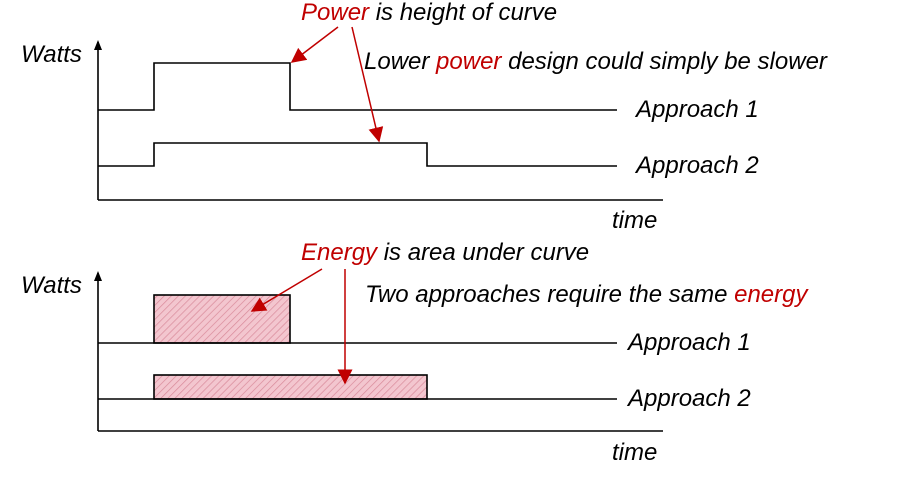 Image resolution: width=902 pixels, height=478 pixels. I want to click on bottom-title: Energy is area under curve, so click(445, 252).